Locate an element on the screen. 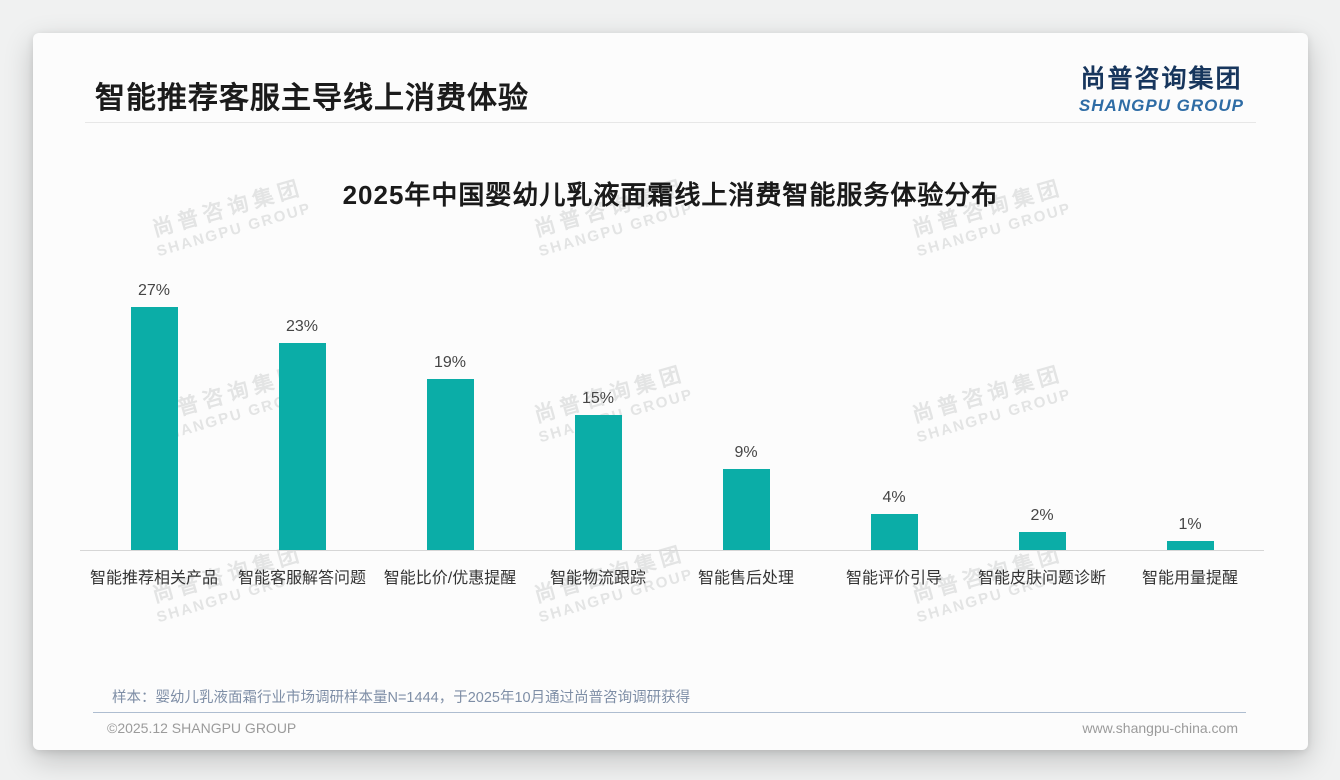 This screenshot has height=780, width=1340. copyright-text: ©2025.12 SHANGPU GROUP is located at coordinates (202, 728).